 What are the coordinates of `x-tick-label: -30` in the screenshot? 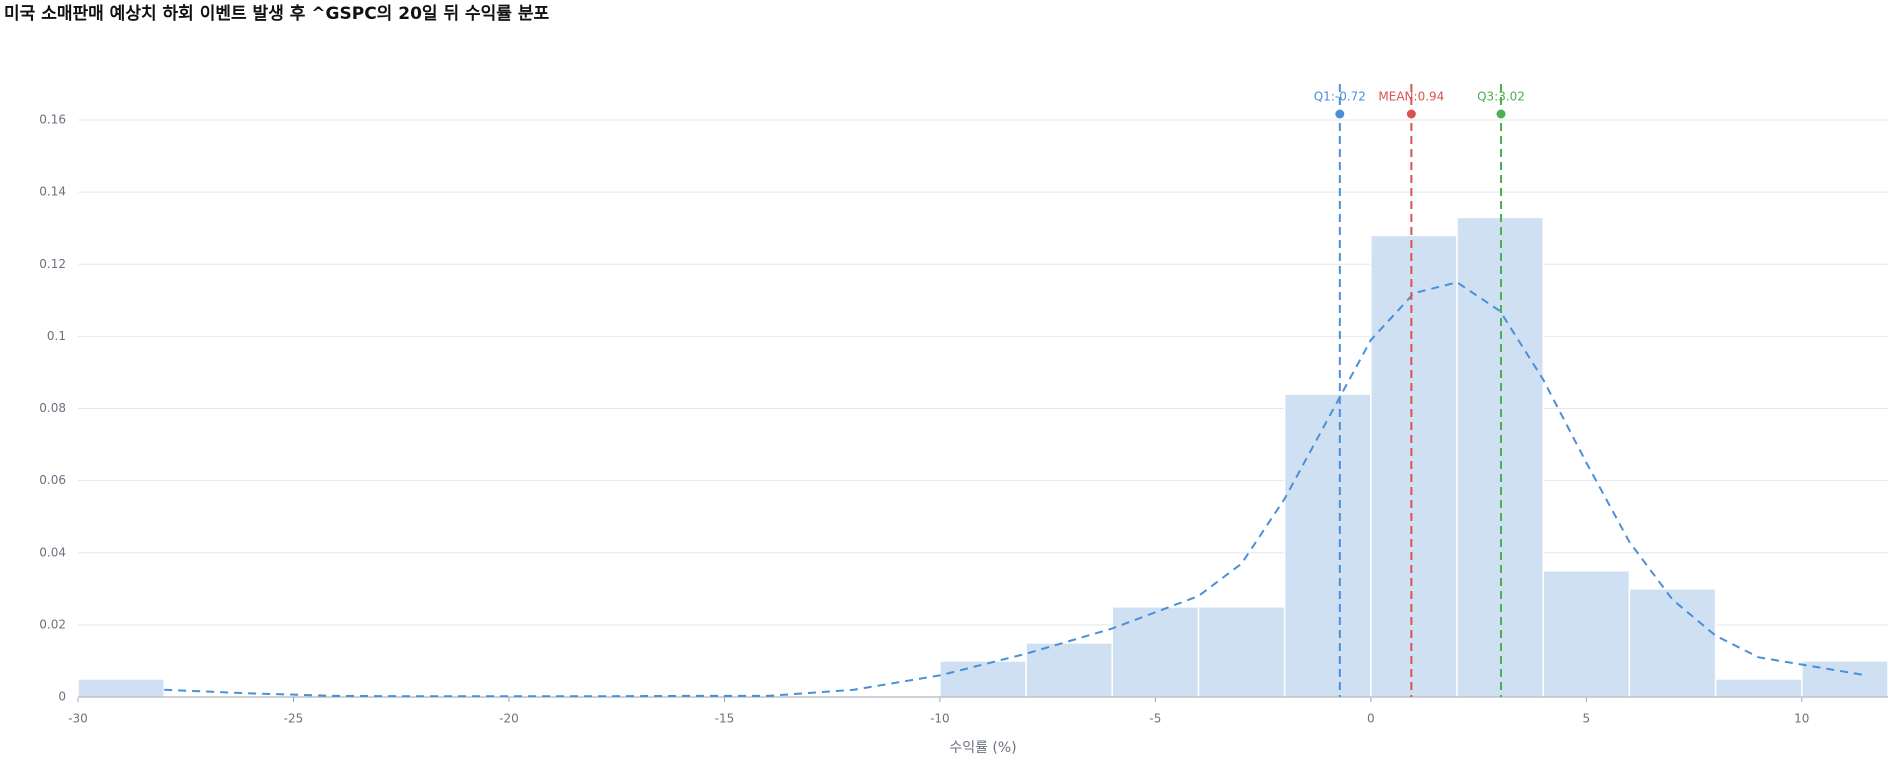 It's located at (78, 719).